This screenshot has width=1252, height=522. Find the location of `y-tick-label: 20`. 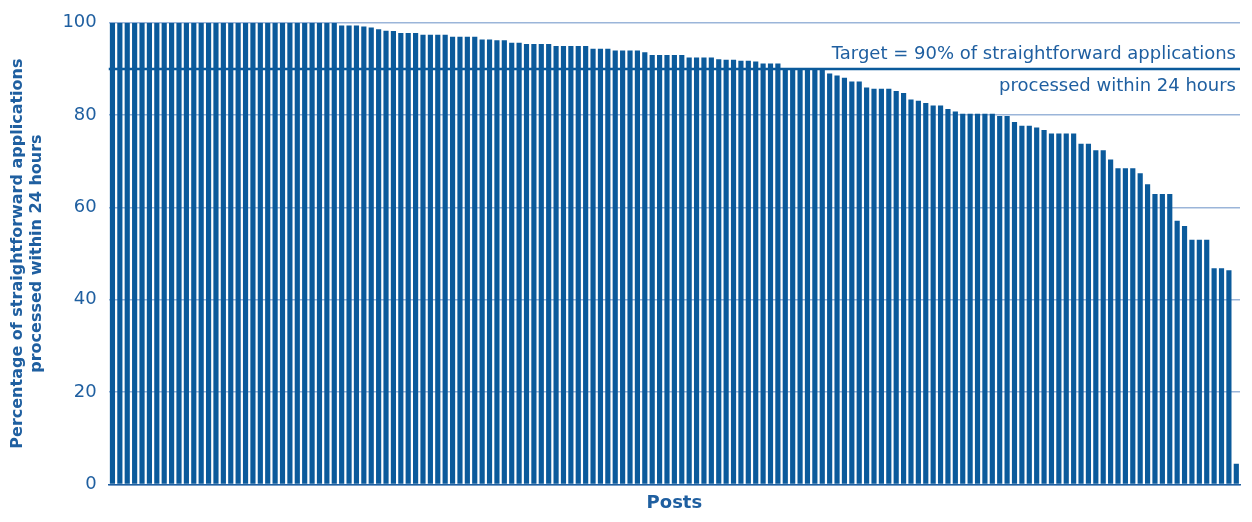

y-tick-label: 20 is located at coordinates (85, 390).